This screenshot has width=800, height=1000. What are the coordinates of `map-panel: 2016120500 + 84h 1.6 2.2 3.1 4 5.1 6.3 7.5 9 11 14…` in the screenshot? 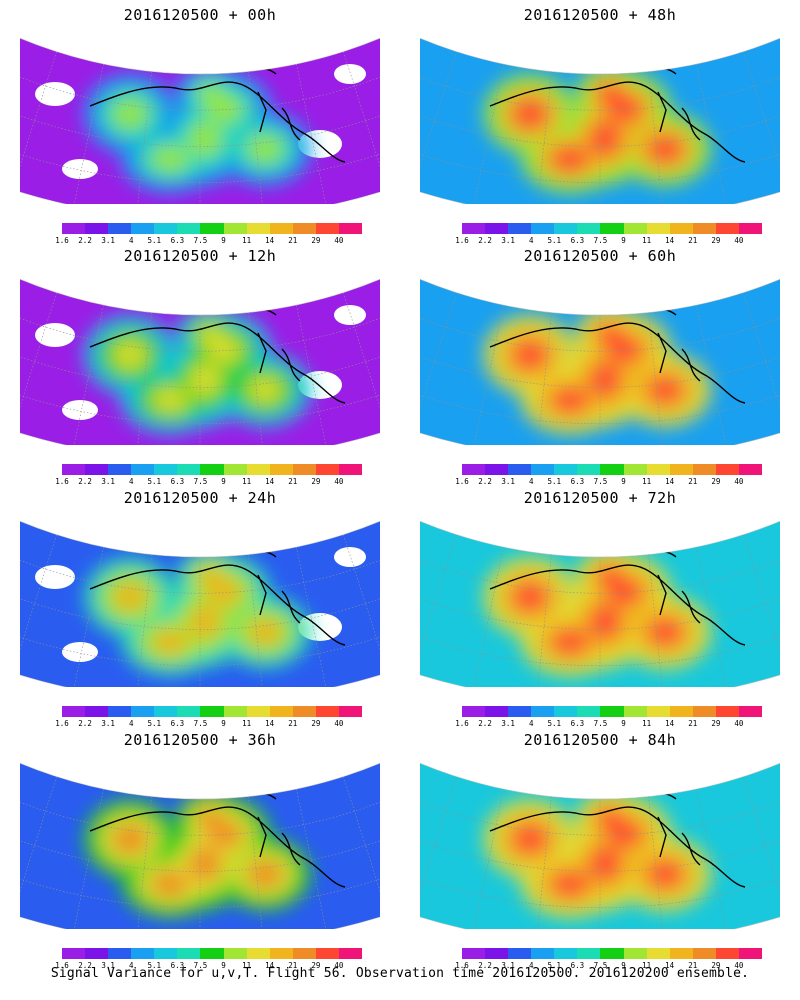 It's located at (600, 847).